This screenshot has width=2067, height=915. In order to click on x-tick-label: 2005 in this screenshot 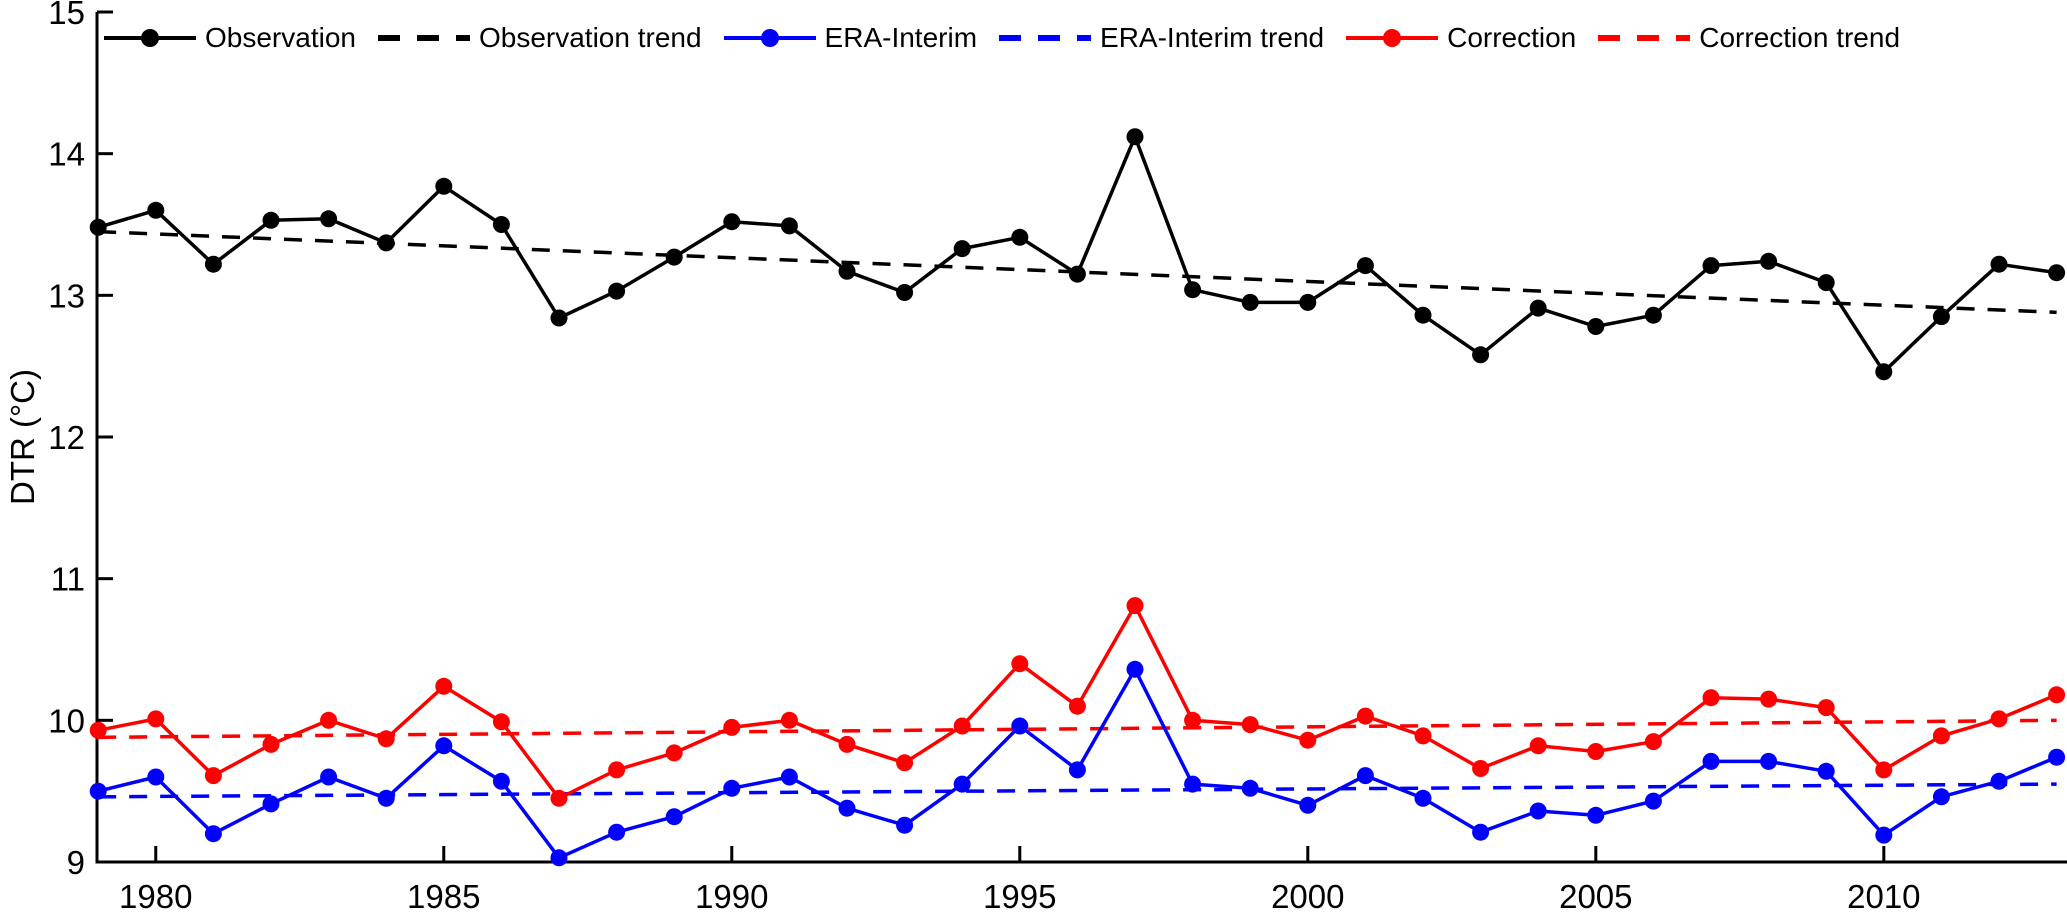, I will do `click(1595, 896)`.